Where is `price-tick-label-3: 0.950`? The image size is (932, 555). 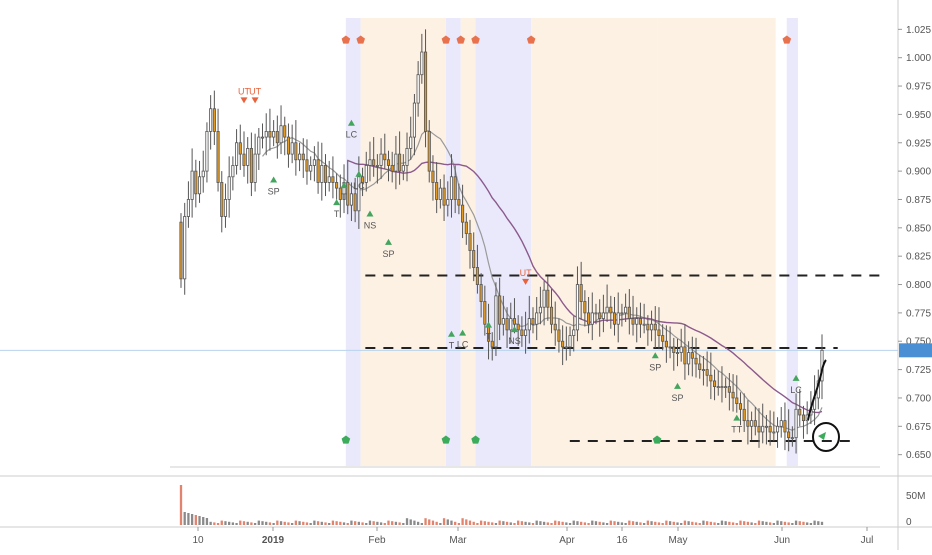 price-tick-label-3: 0.950 is located at coordinates (918, 115).